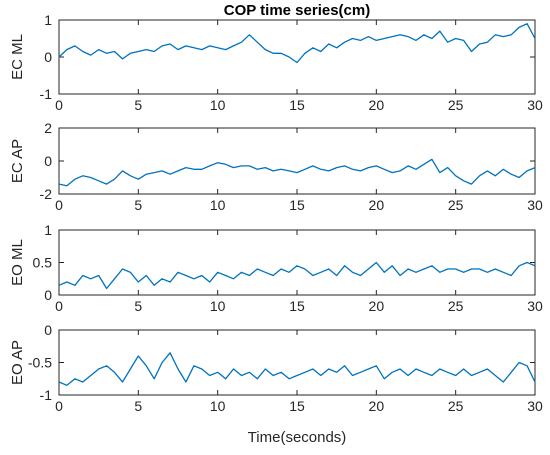  What do you see at coordinates (43, 263) in the screenshot?
I see `y-tick-label: 0.5` at bounding box center [43, 263].